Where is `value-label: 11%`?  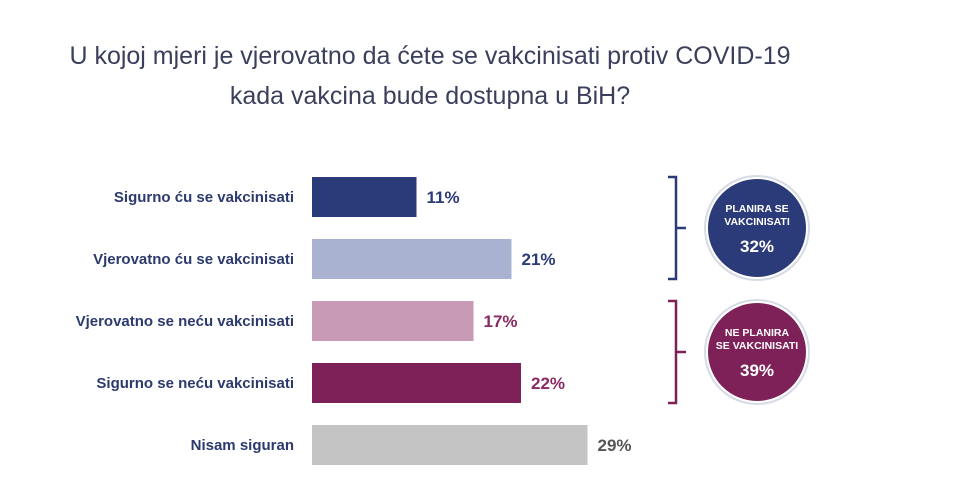 value-label: 11% is located at coordinates (443, 197).